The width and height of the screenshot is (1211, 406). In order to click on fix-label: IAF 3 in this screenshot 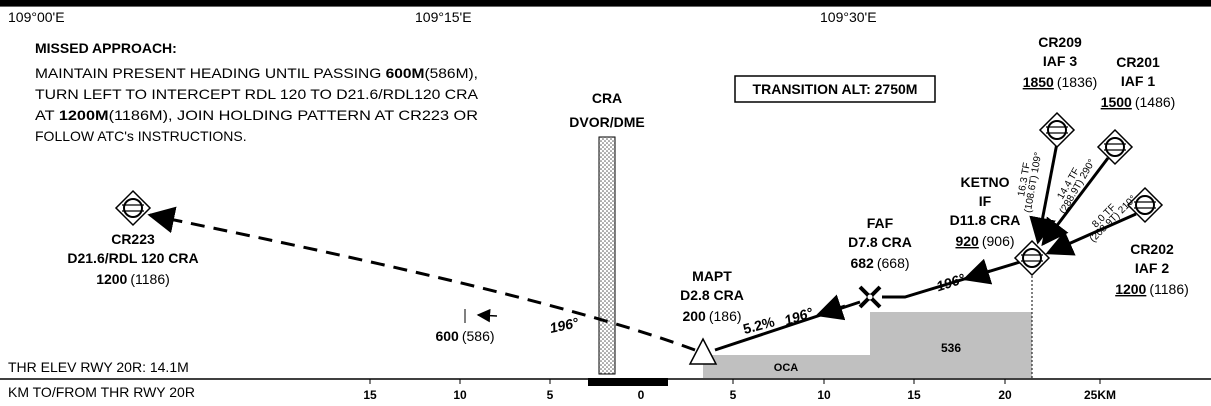, I will do `click(1060, 61)`.